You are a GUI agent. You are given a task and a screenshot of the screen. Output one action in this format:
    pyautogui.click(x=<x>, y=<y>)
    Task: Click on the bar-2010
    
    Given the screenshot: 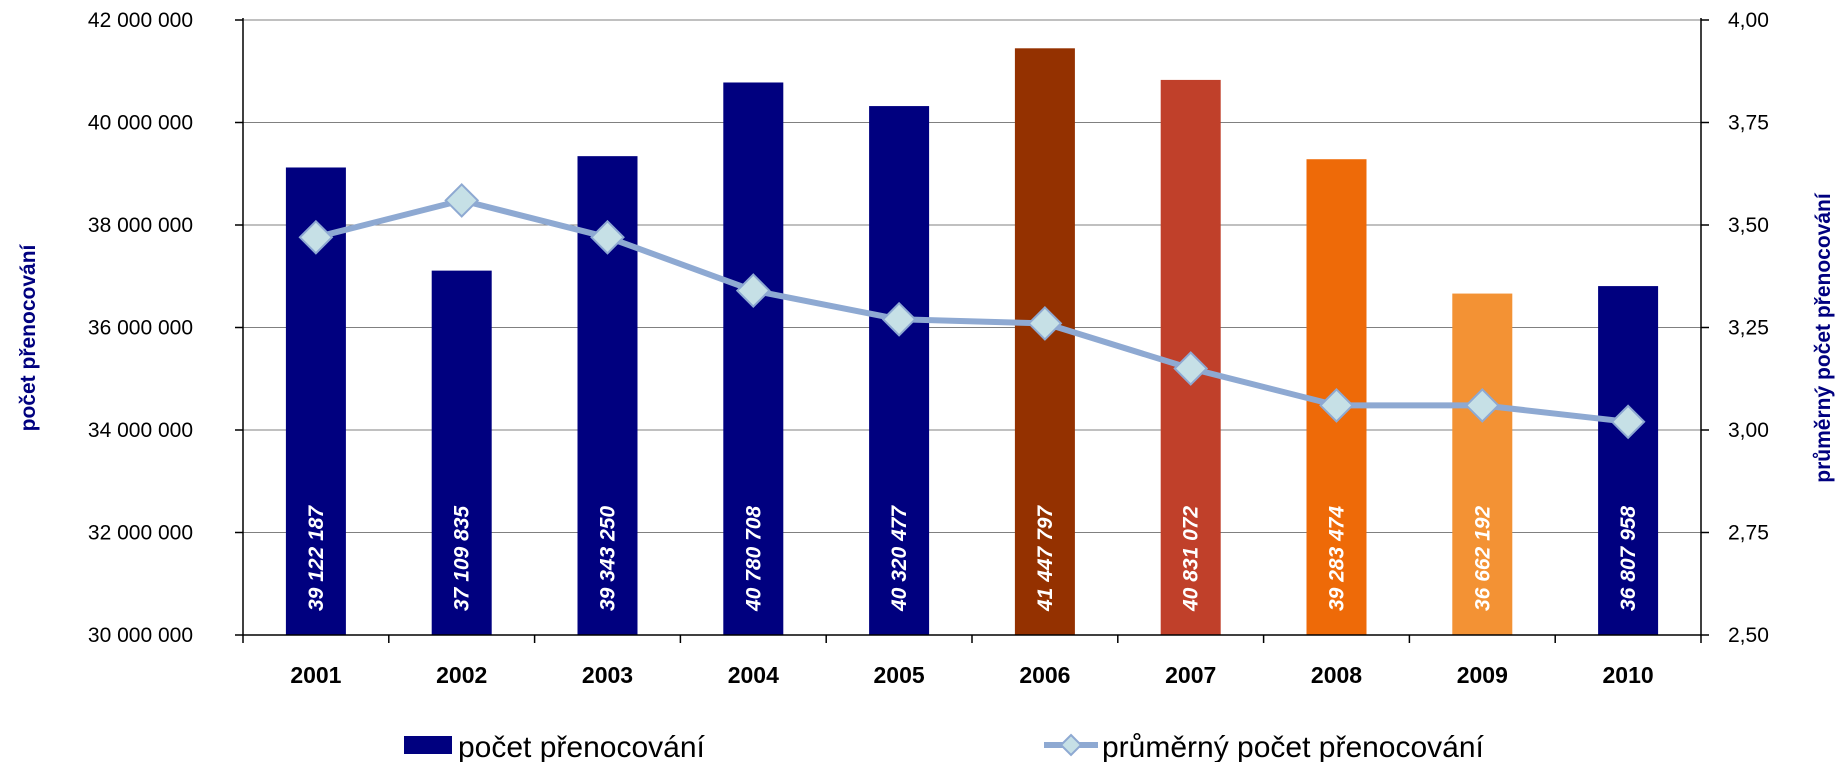 What is the action you would take?
    pyautogui.click(x=1628, y=460)
    